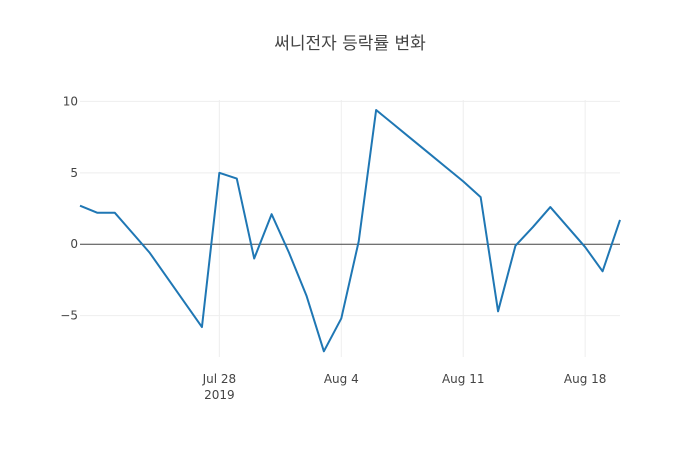 Image resolution: width=700 pixels, height=454 pixels. What do you see at coordinates (341, 379) in the screenshot?
I see `x-tick-label: Aug 4` at bounding box center [341, 379].